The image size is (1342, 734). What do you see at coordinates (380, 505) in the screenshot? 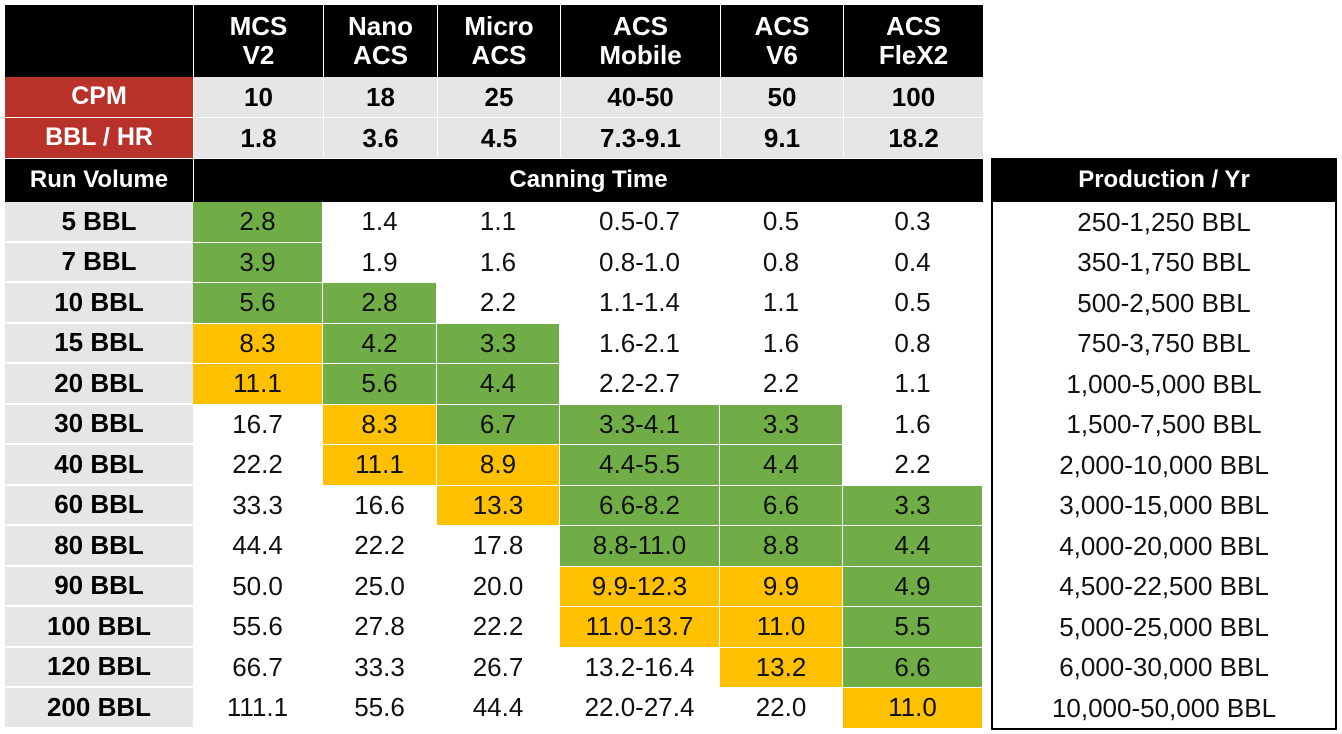
I see `canning-time: 16.6` at bounding box center [380, 505].